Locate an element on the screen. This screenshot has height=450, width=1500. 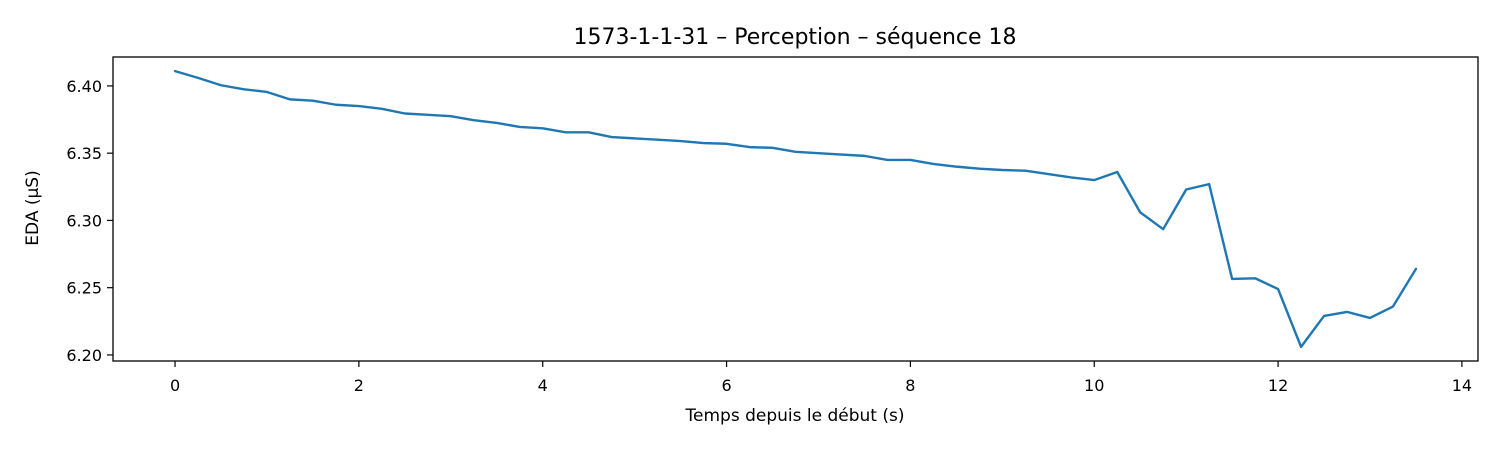
chart-title: 1573-1-1-31 – Perception – séquence 18 is located at coordinates (794, 37).